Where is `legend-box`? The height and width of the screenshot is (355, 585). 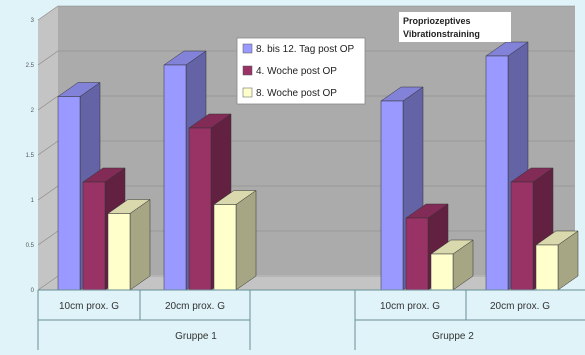 legend-box is located at coordinates (301, 71).